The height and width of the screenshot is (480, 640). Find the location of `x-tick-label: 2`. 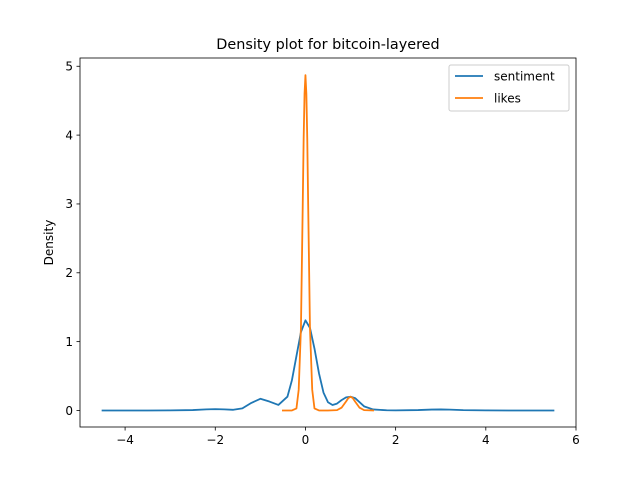

x-tick-label: 2 is located at coordinates (396, 440).